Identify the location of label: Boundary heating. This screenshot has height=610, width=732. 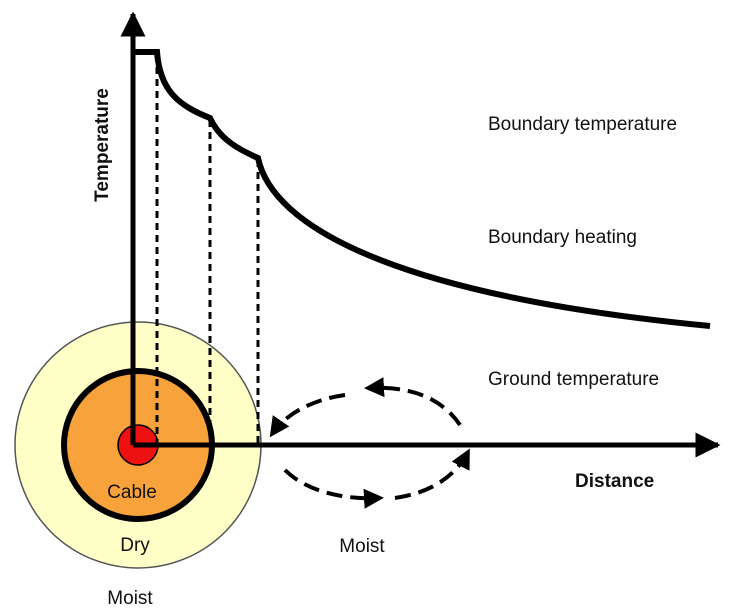
(562, 237).